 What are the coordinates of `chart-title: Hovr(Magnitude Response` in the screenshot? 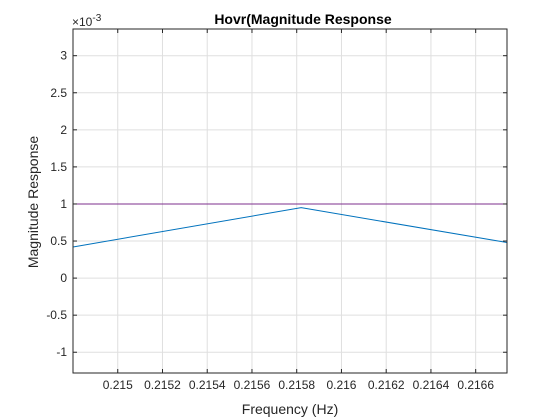 It's located at (303, 19).